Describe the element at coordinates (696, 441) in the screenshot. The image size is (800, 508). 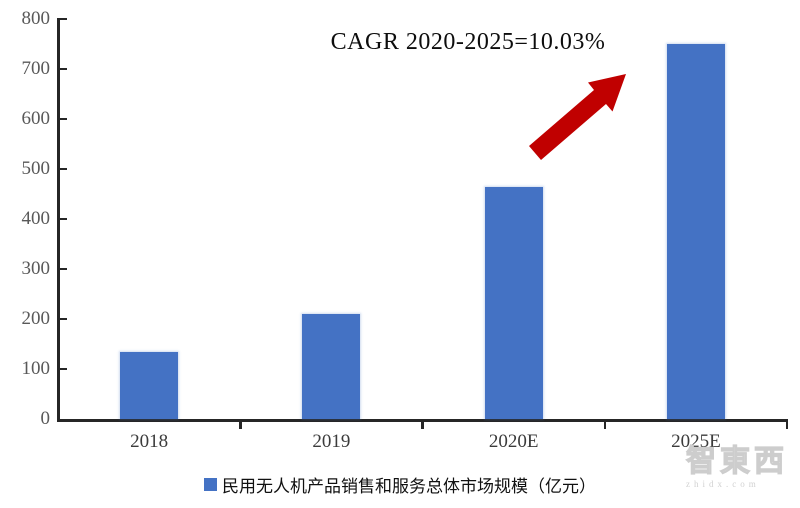
I see `x-axis-label: 2025E` at that location.